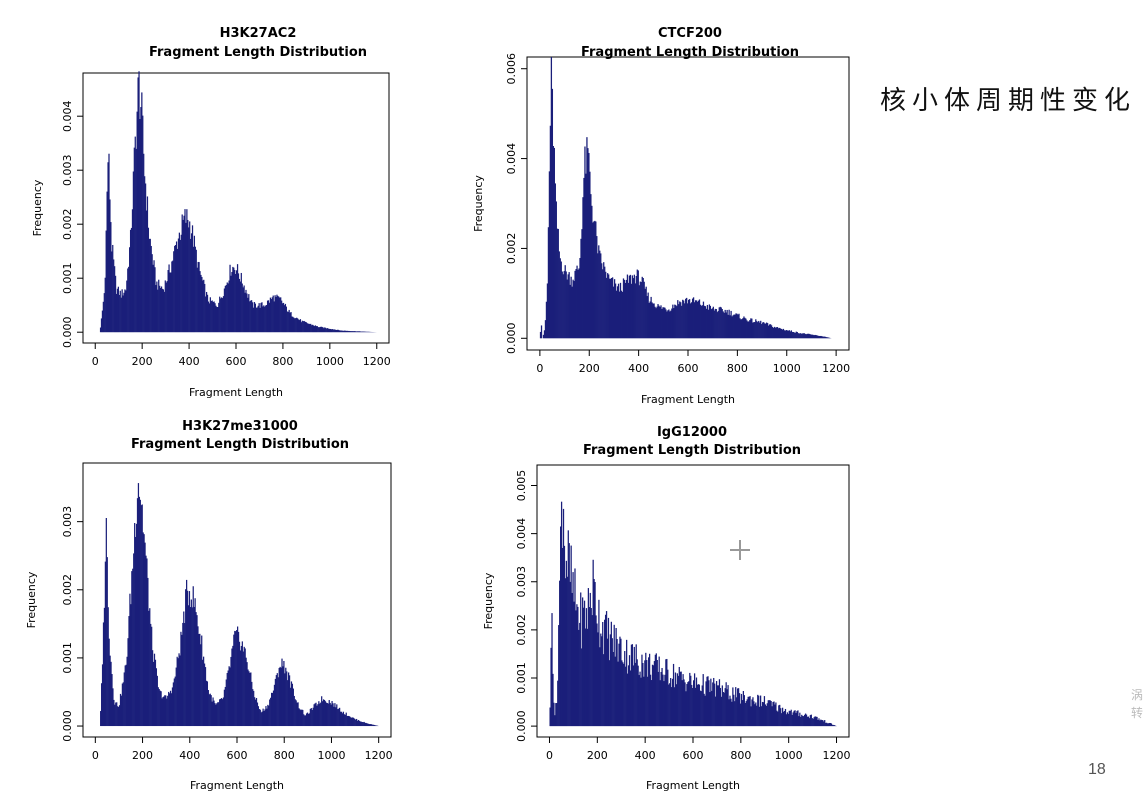 The height and width of the screenshot is (806, 1144). What do you see at coordinates (379, 755) in the screenshot?
I see `x-tick-label: 1200` at bounding box center [379, 755].